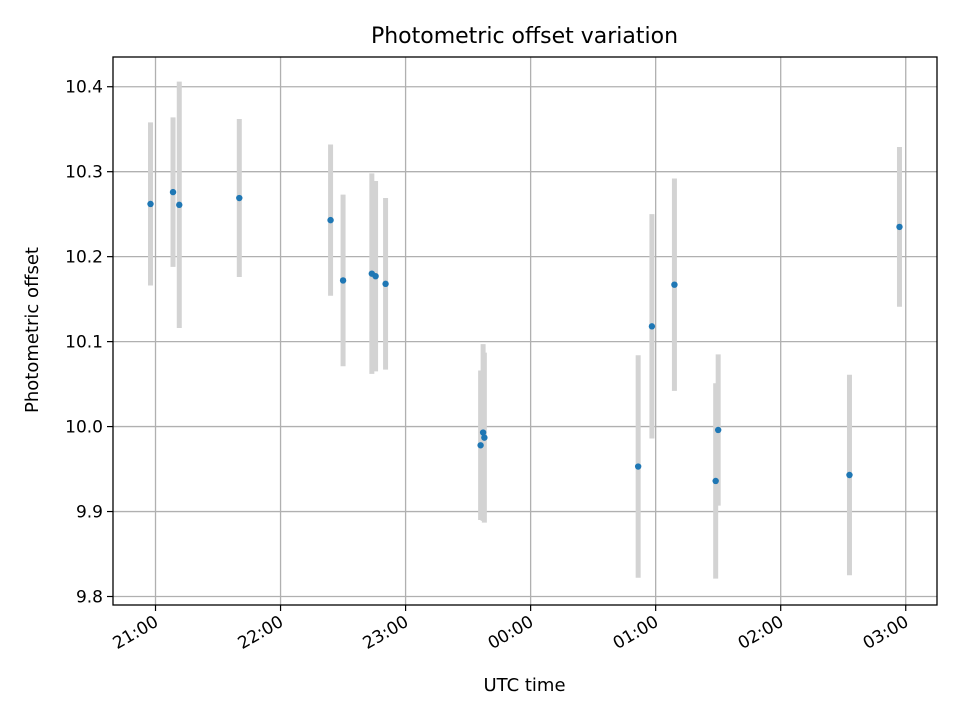 The height and width of the screenshot is (720, 960). I want to click on x-axis-ticks: 21:00 22:00 23:00 00:00 01:00 02:00 03:00, so click(511, 629).